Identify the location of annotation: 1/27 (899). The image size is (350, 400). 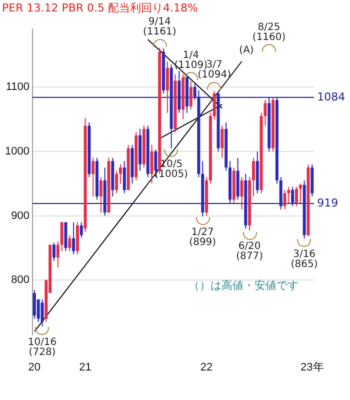
(202, 237).